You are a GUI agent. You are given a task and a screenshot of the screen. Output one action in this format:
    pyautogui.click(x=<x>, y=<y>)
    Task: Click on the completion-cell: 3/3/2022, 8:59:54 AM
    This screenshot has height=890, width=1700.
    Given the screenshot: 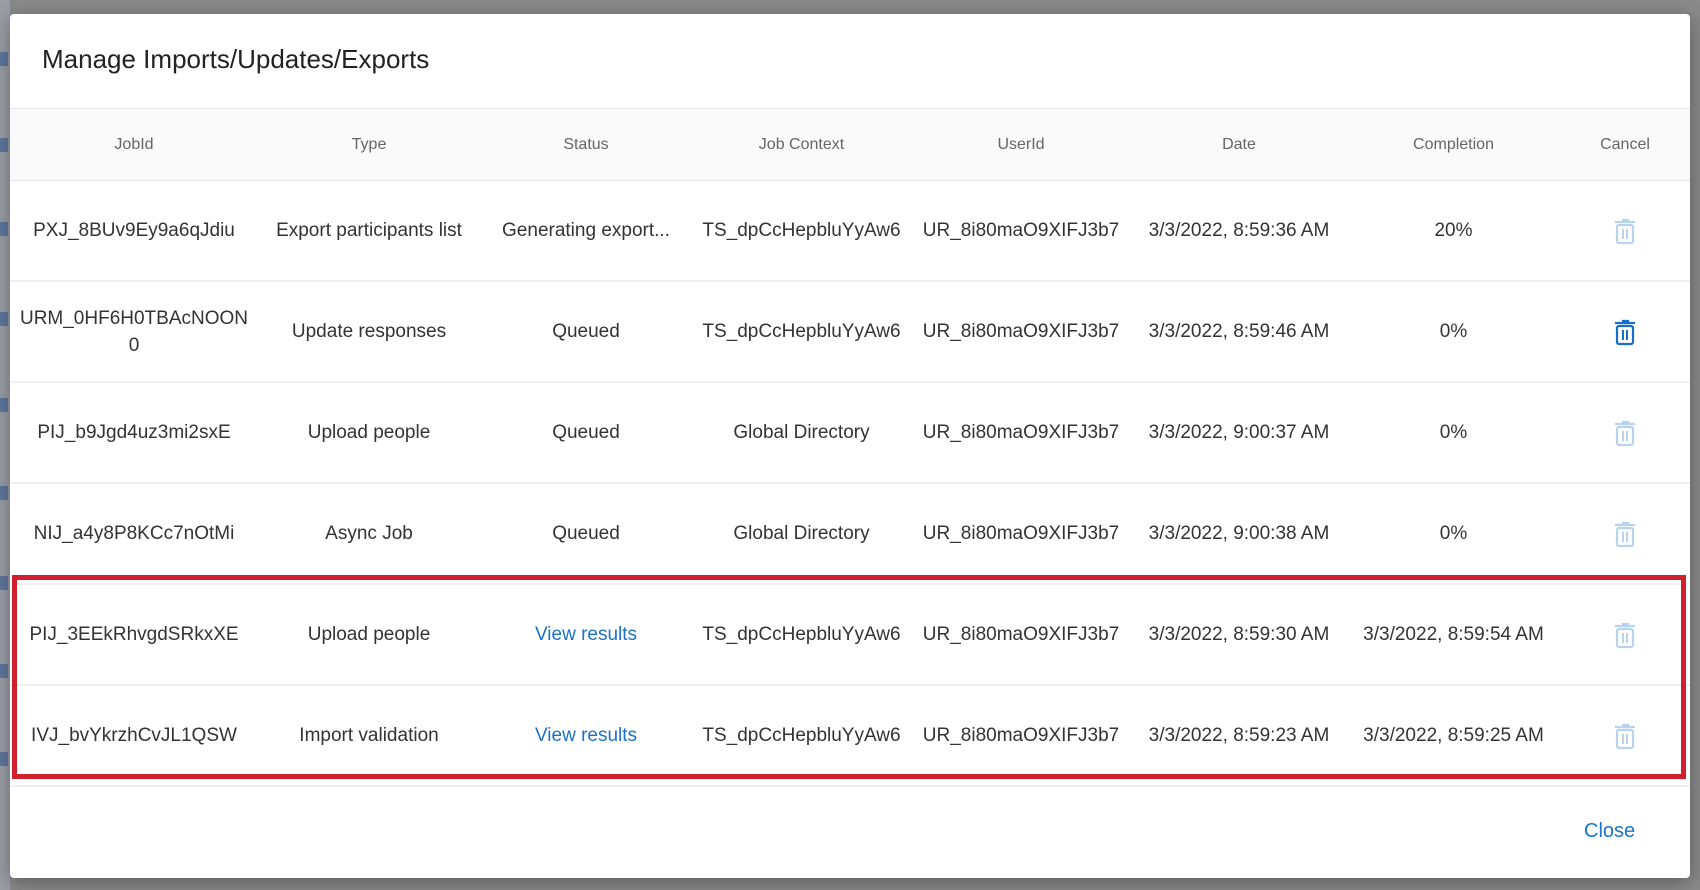 What is the action you would take?
    pyautogui.click(x=1453, y=634)
    